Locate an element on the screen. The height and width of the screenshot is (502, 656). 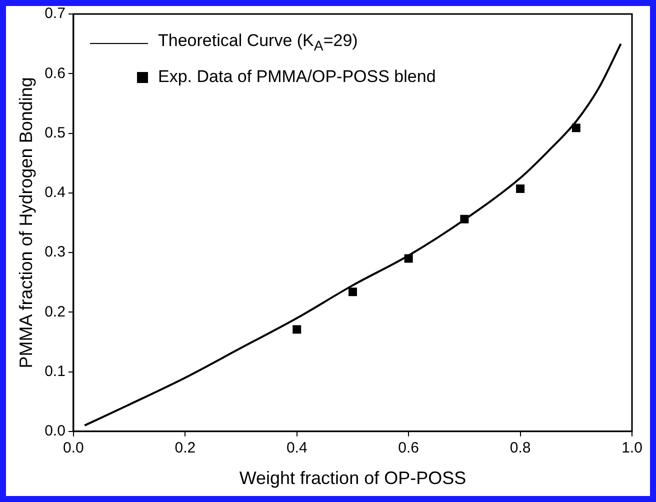
y-tick-label: 0.6 is located at coordinates (55, 73).